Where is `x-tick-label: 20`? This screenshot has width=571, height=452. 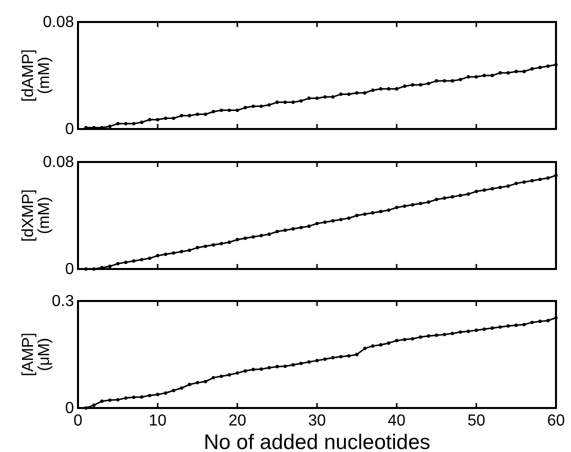
x-tick-label: 20 is located at coordinates (237, 421).